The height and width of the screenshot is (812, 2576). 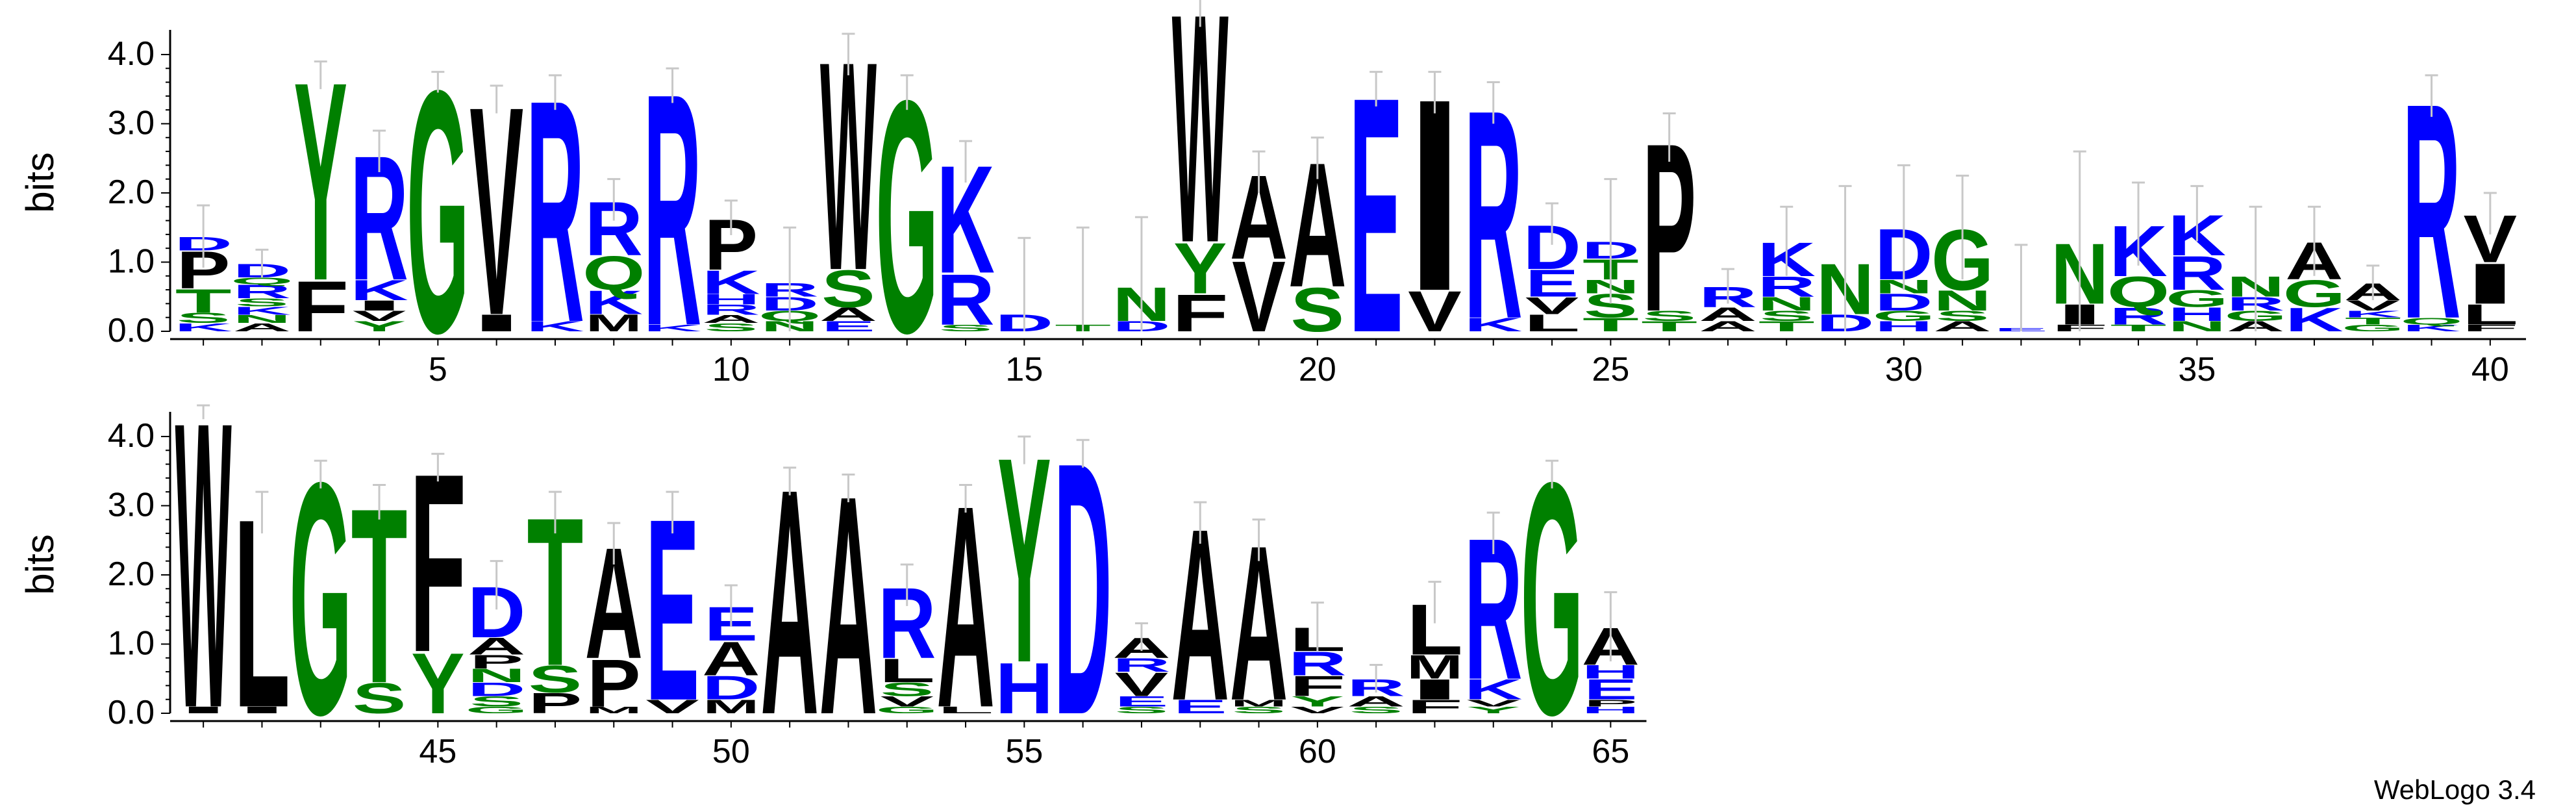 What do you see at coordinates (1493, 215) in the screenshot?
I see `position-23: KR` at bounding box center [1493, 215].